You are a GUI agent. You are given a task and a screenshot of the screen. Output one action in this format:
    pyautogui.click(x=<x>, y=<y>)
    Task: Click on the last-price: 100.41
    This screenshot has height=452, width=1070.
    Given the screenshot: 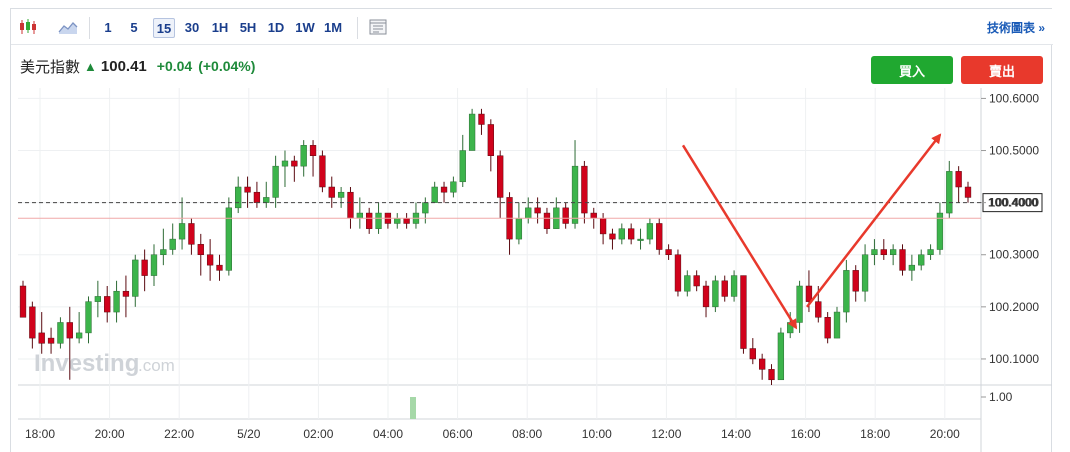 What is the action you would take?
    pyautogui.click(x=123, y=66)
    